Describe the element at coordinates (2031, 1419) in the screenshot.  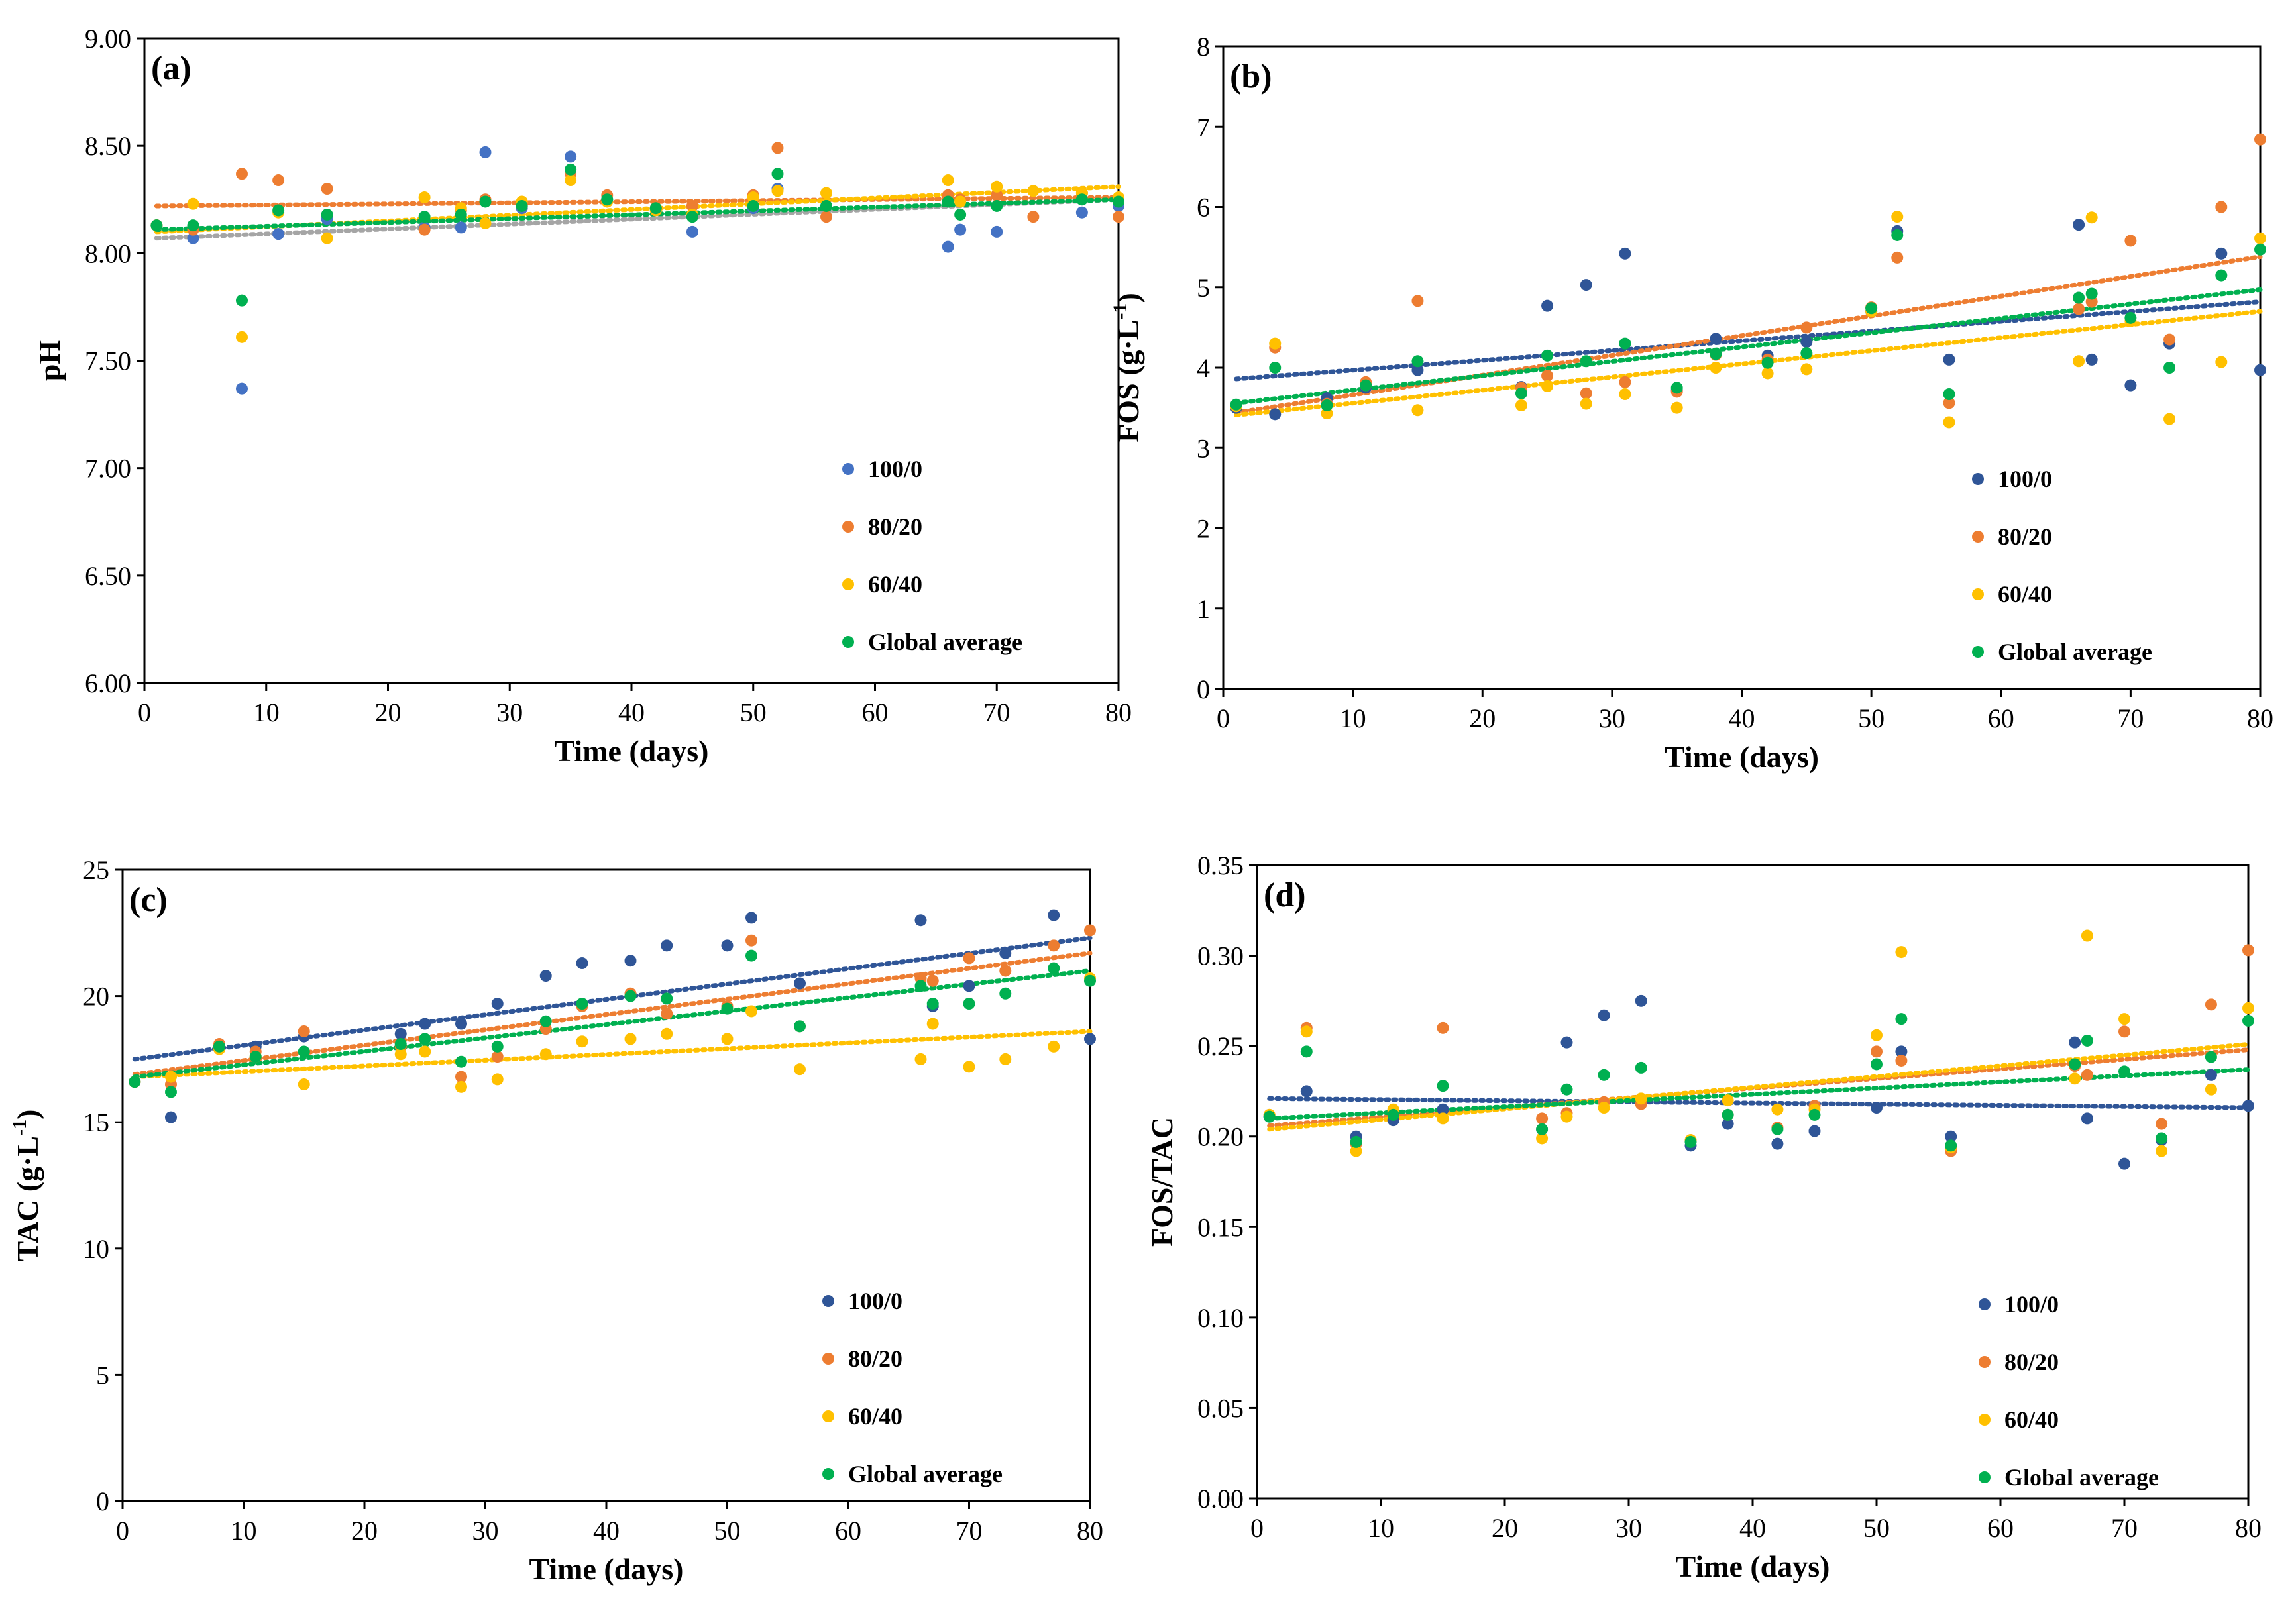
I see `legend-label: 60/40` at that location.